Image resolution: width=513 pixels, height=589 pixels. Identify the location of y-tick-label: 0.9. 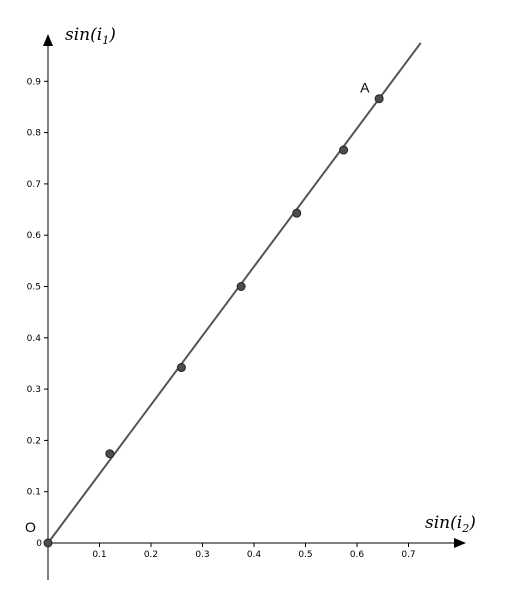
(34, 82).